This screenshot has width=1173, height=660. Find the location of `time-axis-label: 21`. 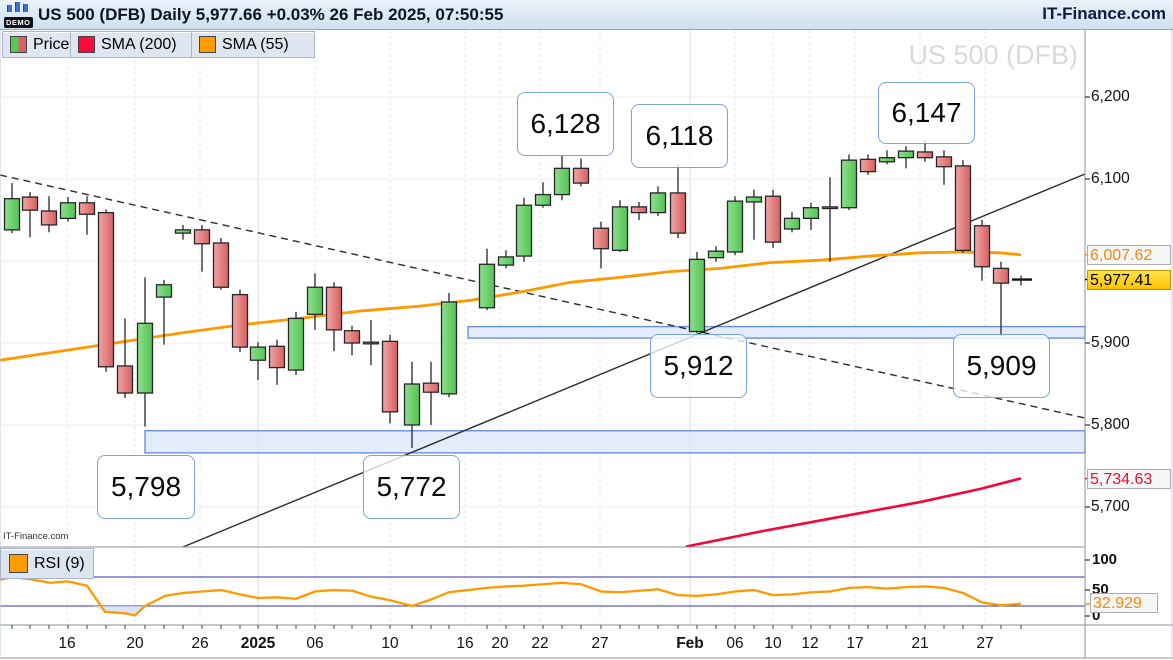

time-axis-label: 21 is located at coordinates (920, 643).